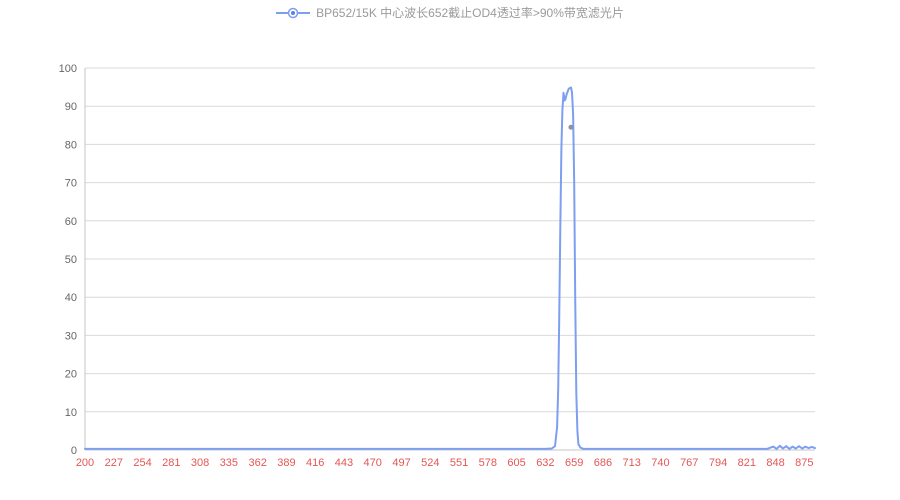  I want to click on y-tick-label: 100, so click(68, 69).